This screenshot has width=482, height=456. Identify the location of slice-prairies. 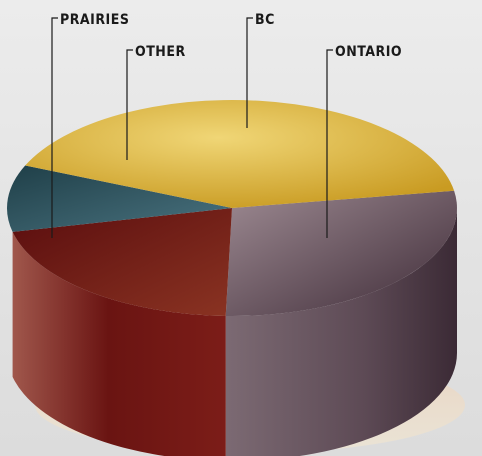
(122, 262).